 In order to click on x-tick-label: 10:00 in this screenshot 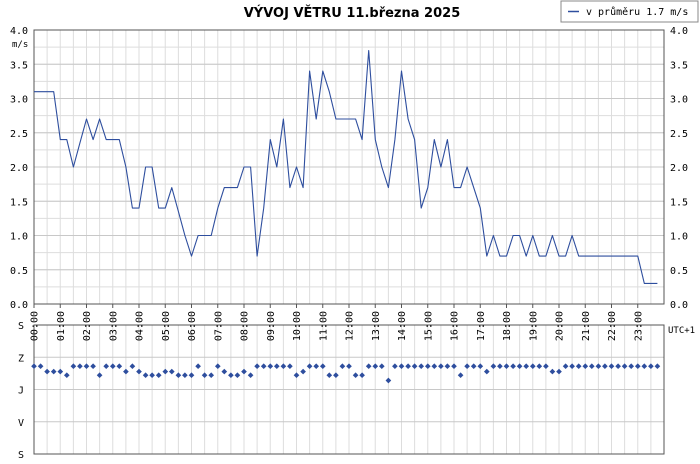, I will do `click(297, 326)`.